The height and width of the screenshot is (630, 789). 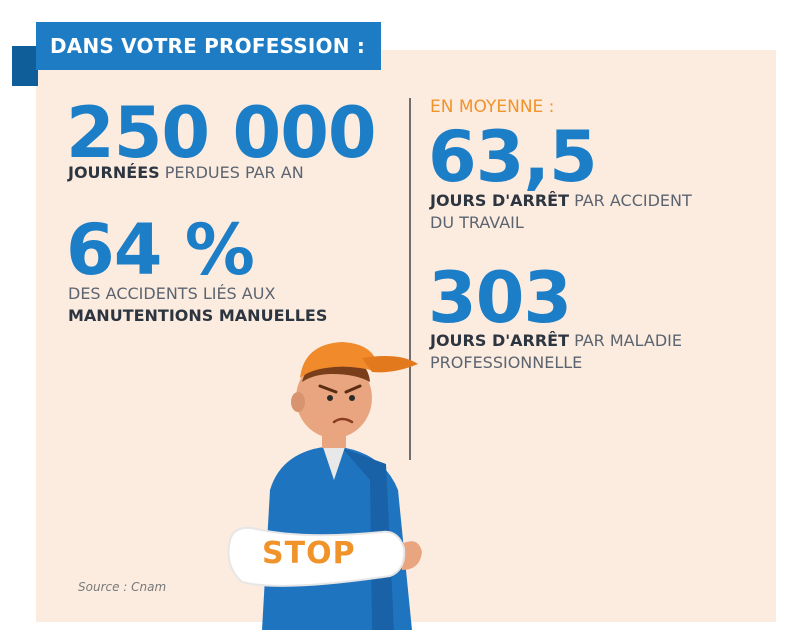 What do you see at coordinates (309, 553) in the screenshot?
I see `cast-stop-label: STOP` at bounding box center [309, 553].